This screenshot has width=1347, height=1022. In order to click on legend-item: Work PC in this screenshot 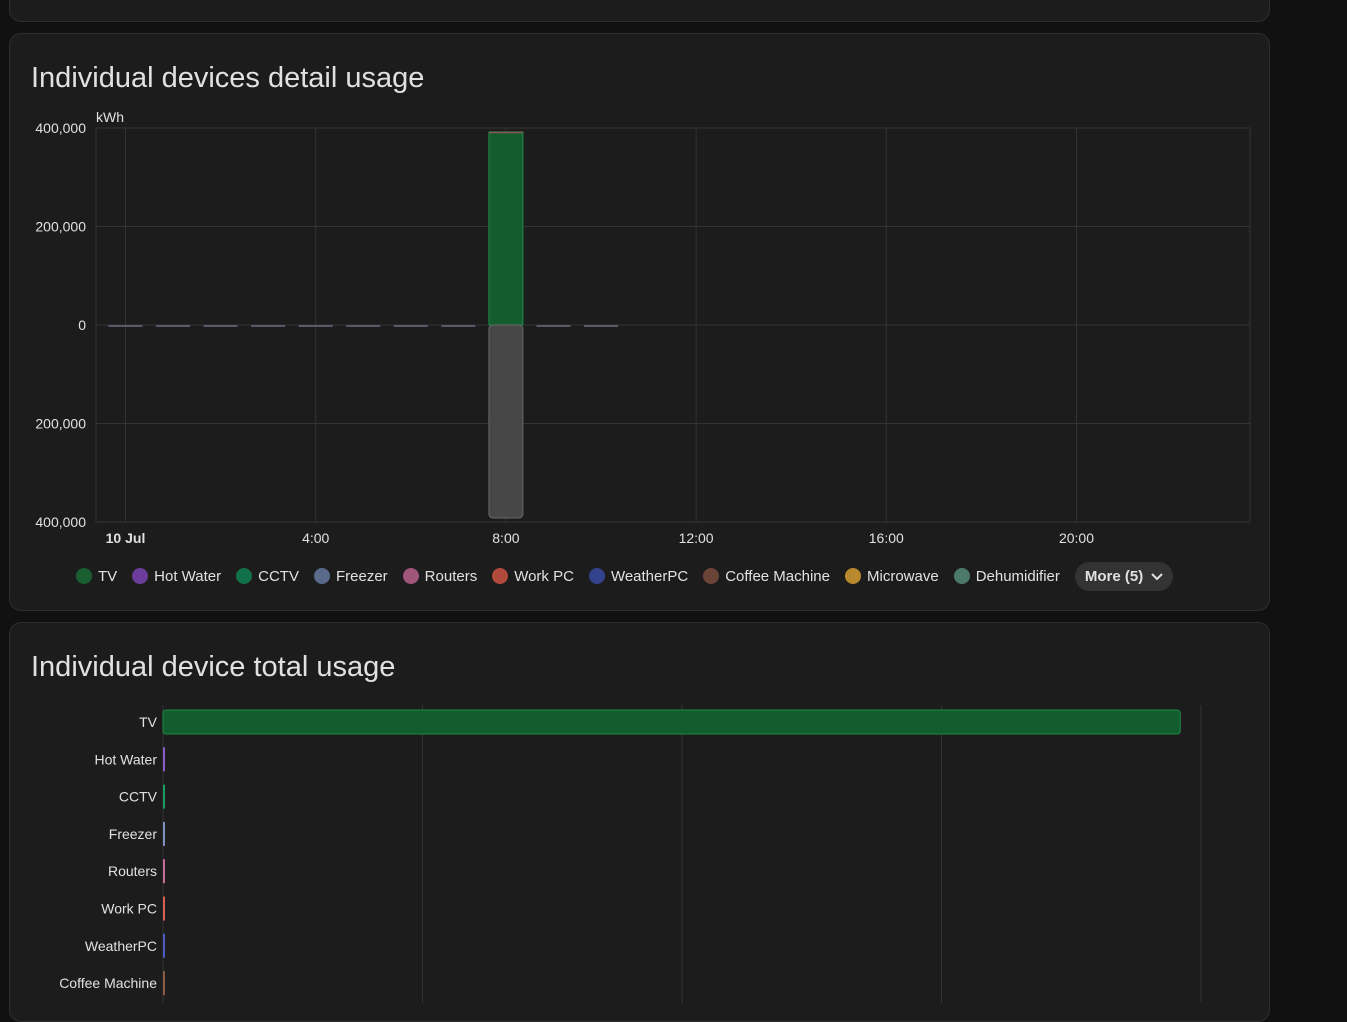, I will do `click(533, 576)`.